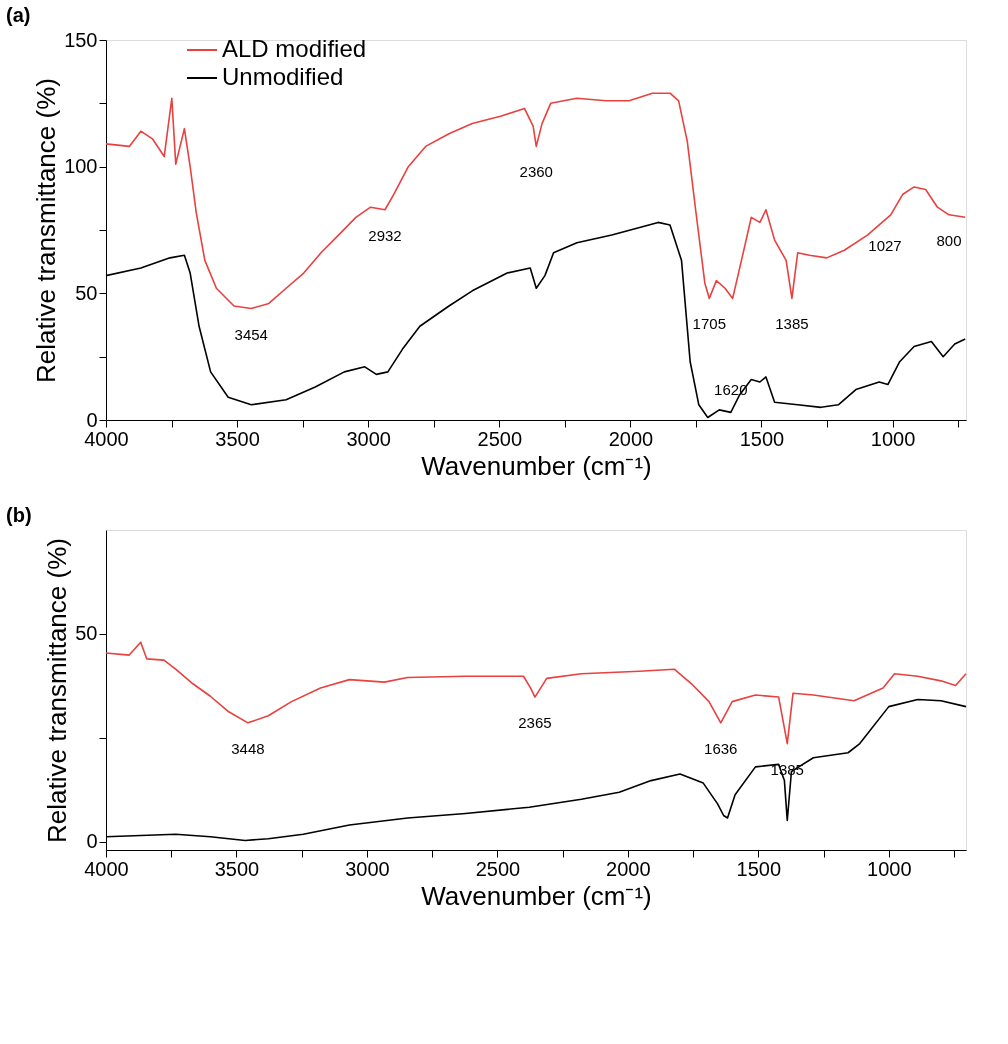 This screenshot has width=1008, height=1044. Describe the element at coordinates (18, 15) in the screenshot. I see `chart-title: (a)` at that location.